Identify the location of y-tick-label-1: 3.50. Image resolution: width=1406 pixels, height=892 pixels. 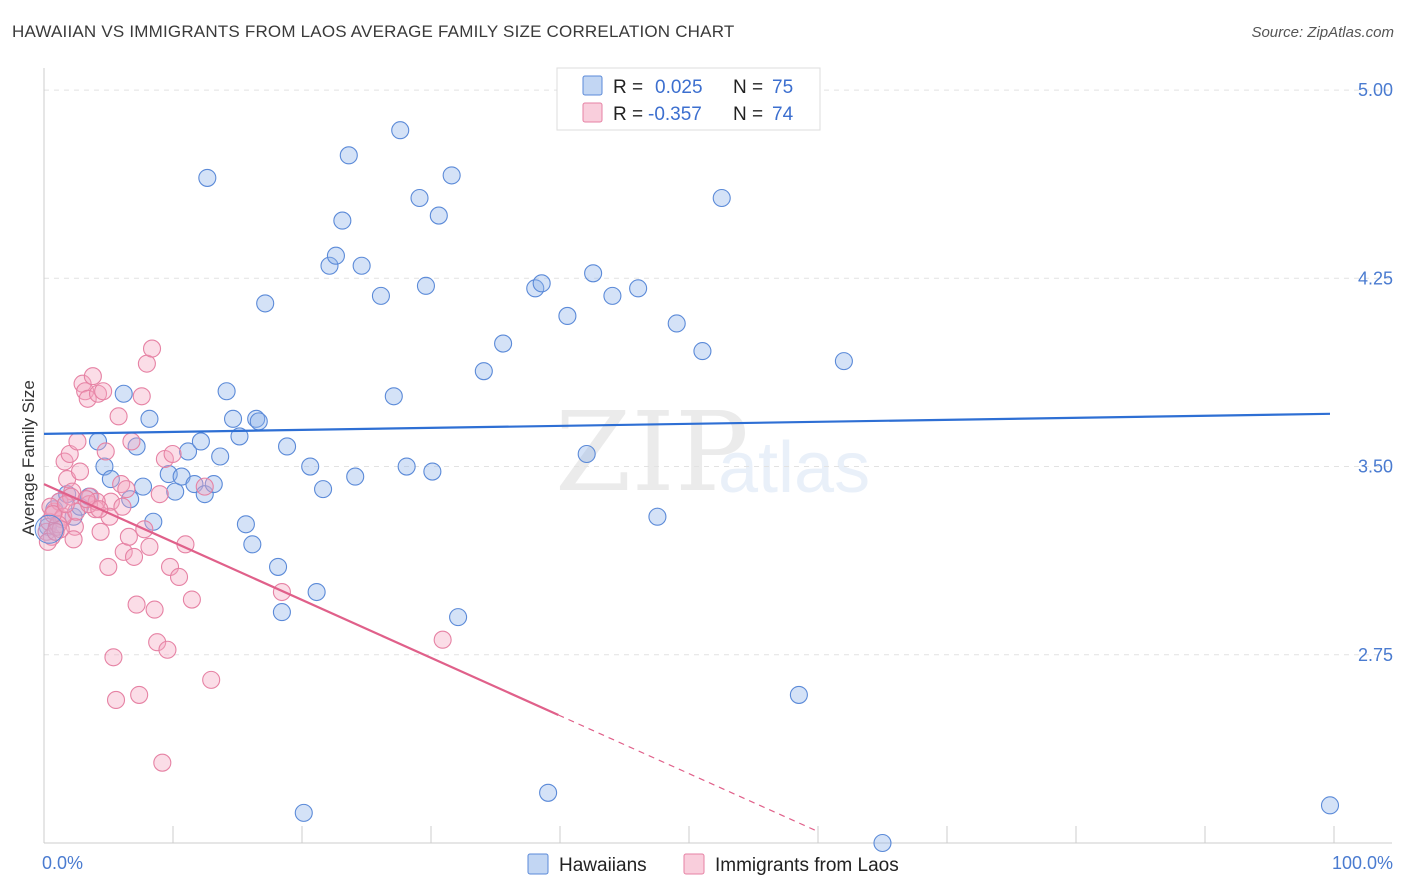
(1375, 467).